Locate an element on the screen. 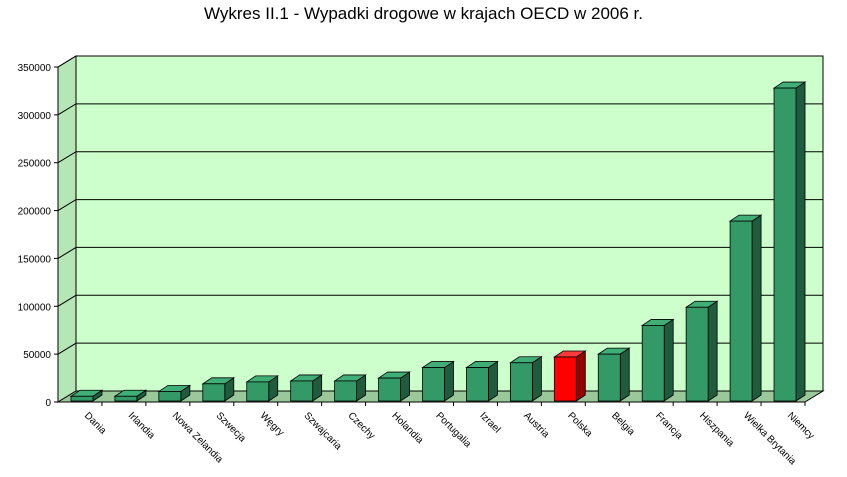 Image resolution: width=847 pixels, height=477 pixels. x-category-label: Holandia is located at coordinates (407, 428).